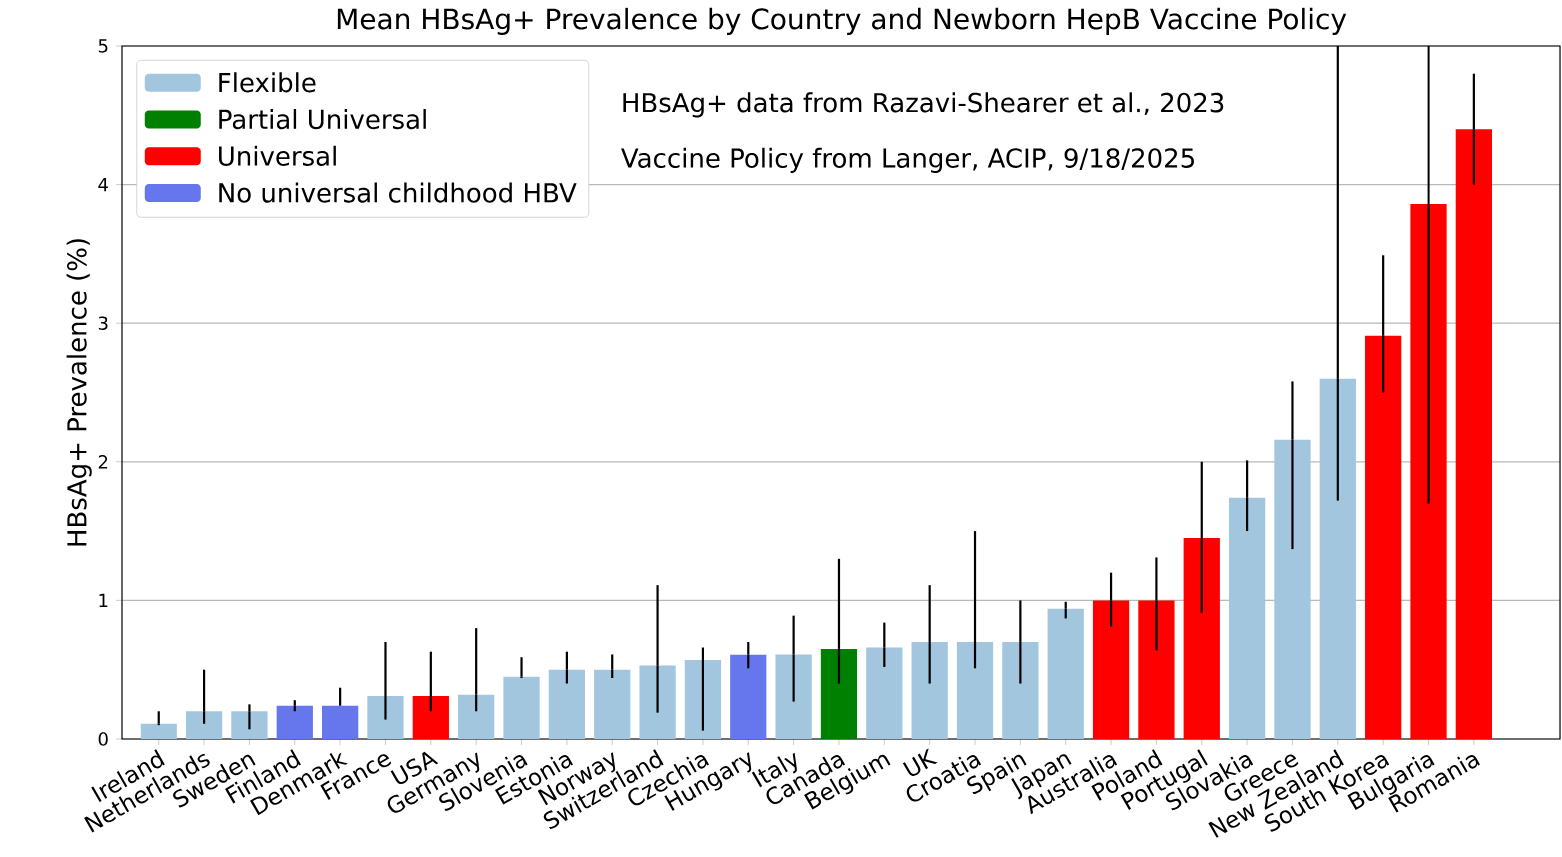 This screenshot has width=1562, height=857. I want to click on chart-title: Mean HBsAg+ Prevalence by Country and Newborn HepB Vaccine Policy, so click(842, 21).